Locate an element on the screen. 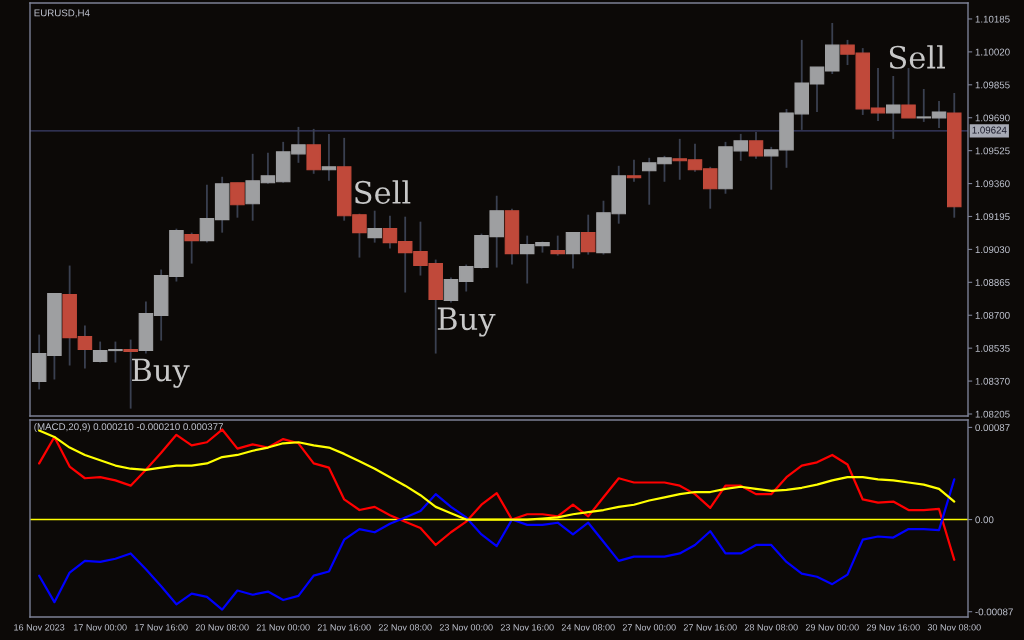 The width and height of the screenshot is (1024, 640). y-tick-label: 1.08370 is located at coordinates (992, 381).